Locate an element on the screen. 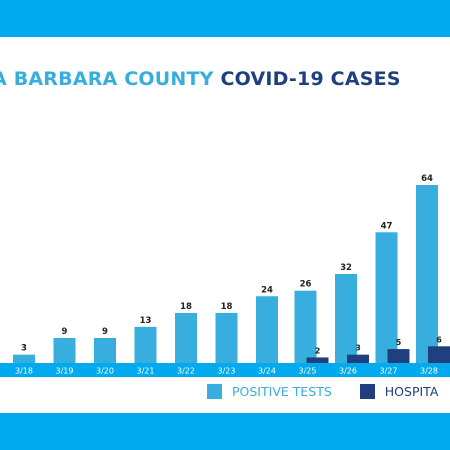 Image resolution: width=450 pixels, height=450 pixels. x-axis-band is located at coordinates (225, 370).